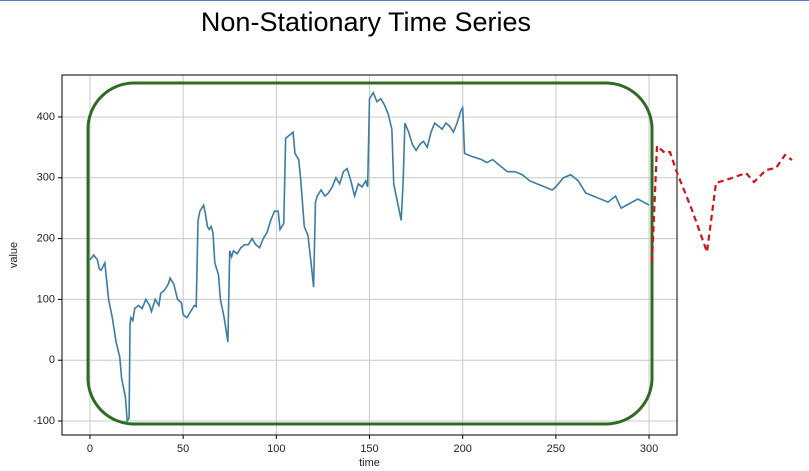 The width and height of the screenshot is (809, 471). What do you see at coordinates (14, 255) in the screenshot?
I see `y-axis-label: value` at bounding box center [14, 255].